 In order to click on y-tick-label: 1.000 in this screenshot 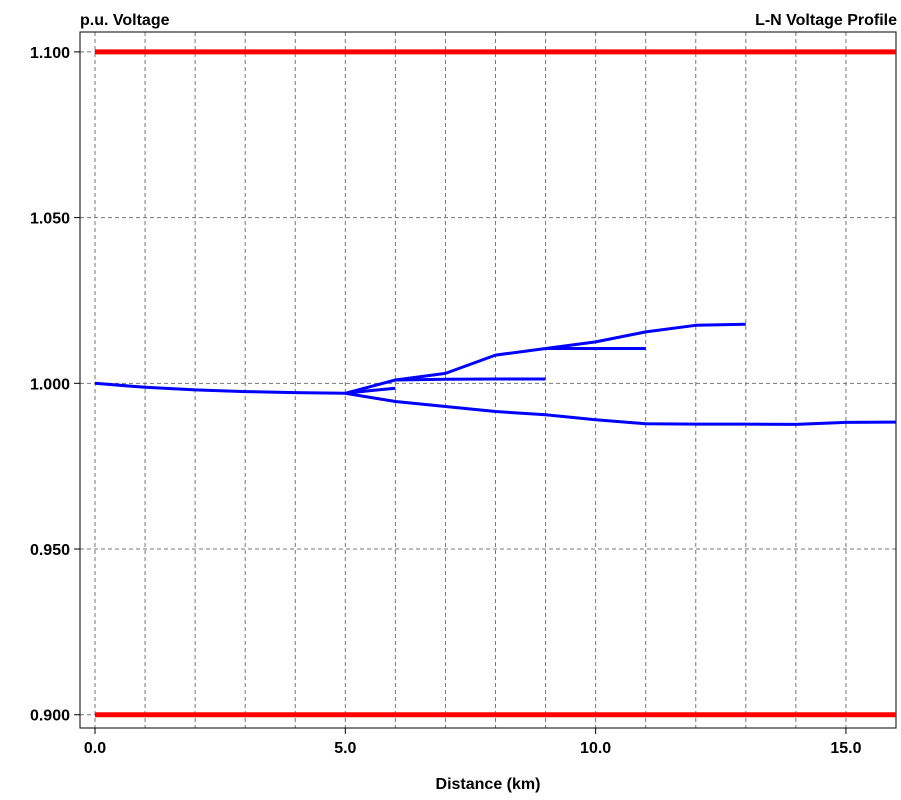, I will do `click(50, 384)`.